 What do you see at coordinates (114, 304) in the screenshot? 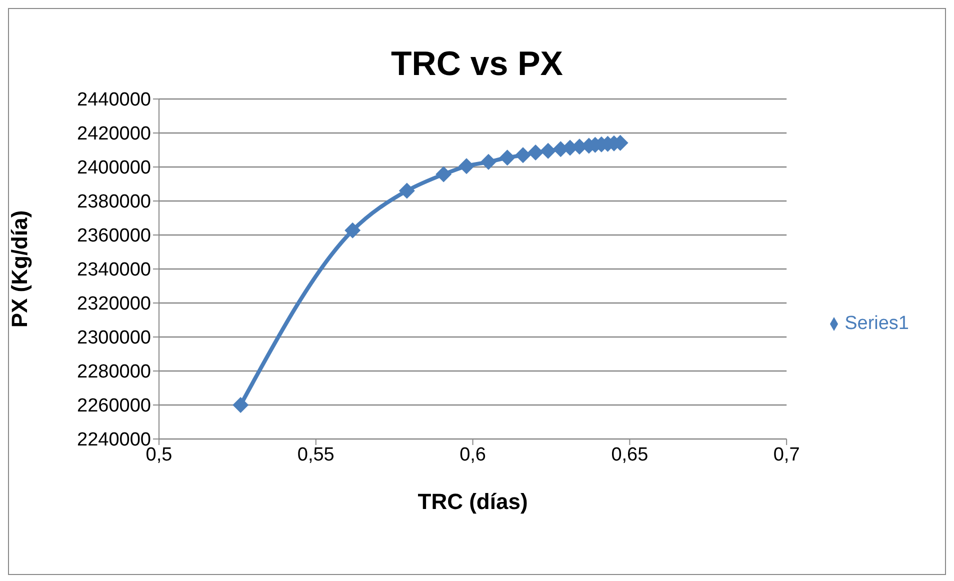
I see `y-tick-label: 2320000` at bounding box center [114, 304].